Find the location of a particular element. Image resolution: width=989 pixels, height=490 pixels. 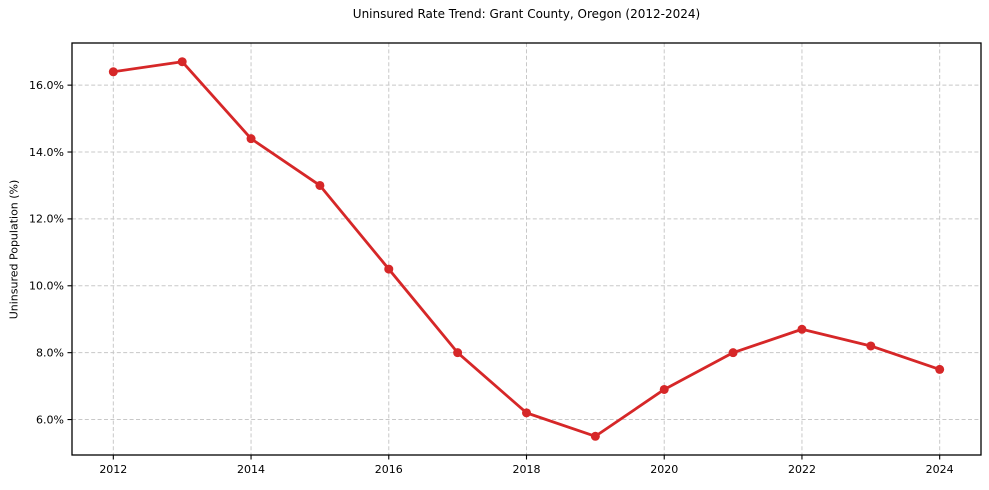

y-tick-label: 14.0% is located at coordinates (46, 152).